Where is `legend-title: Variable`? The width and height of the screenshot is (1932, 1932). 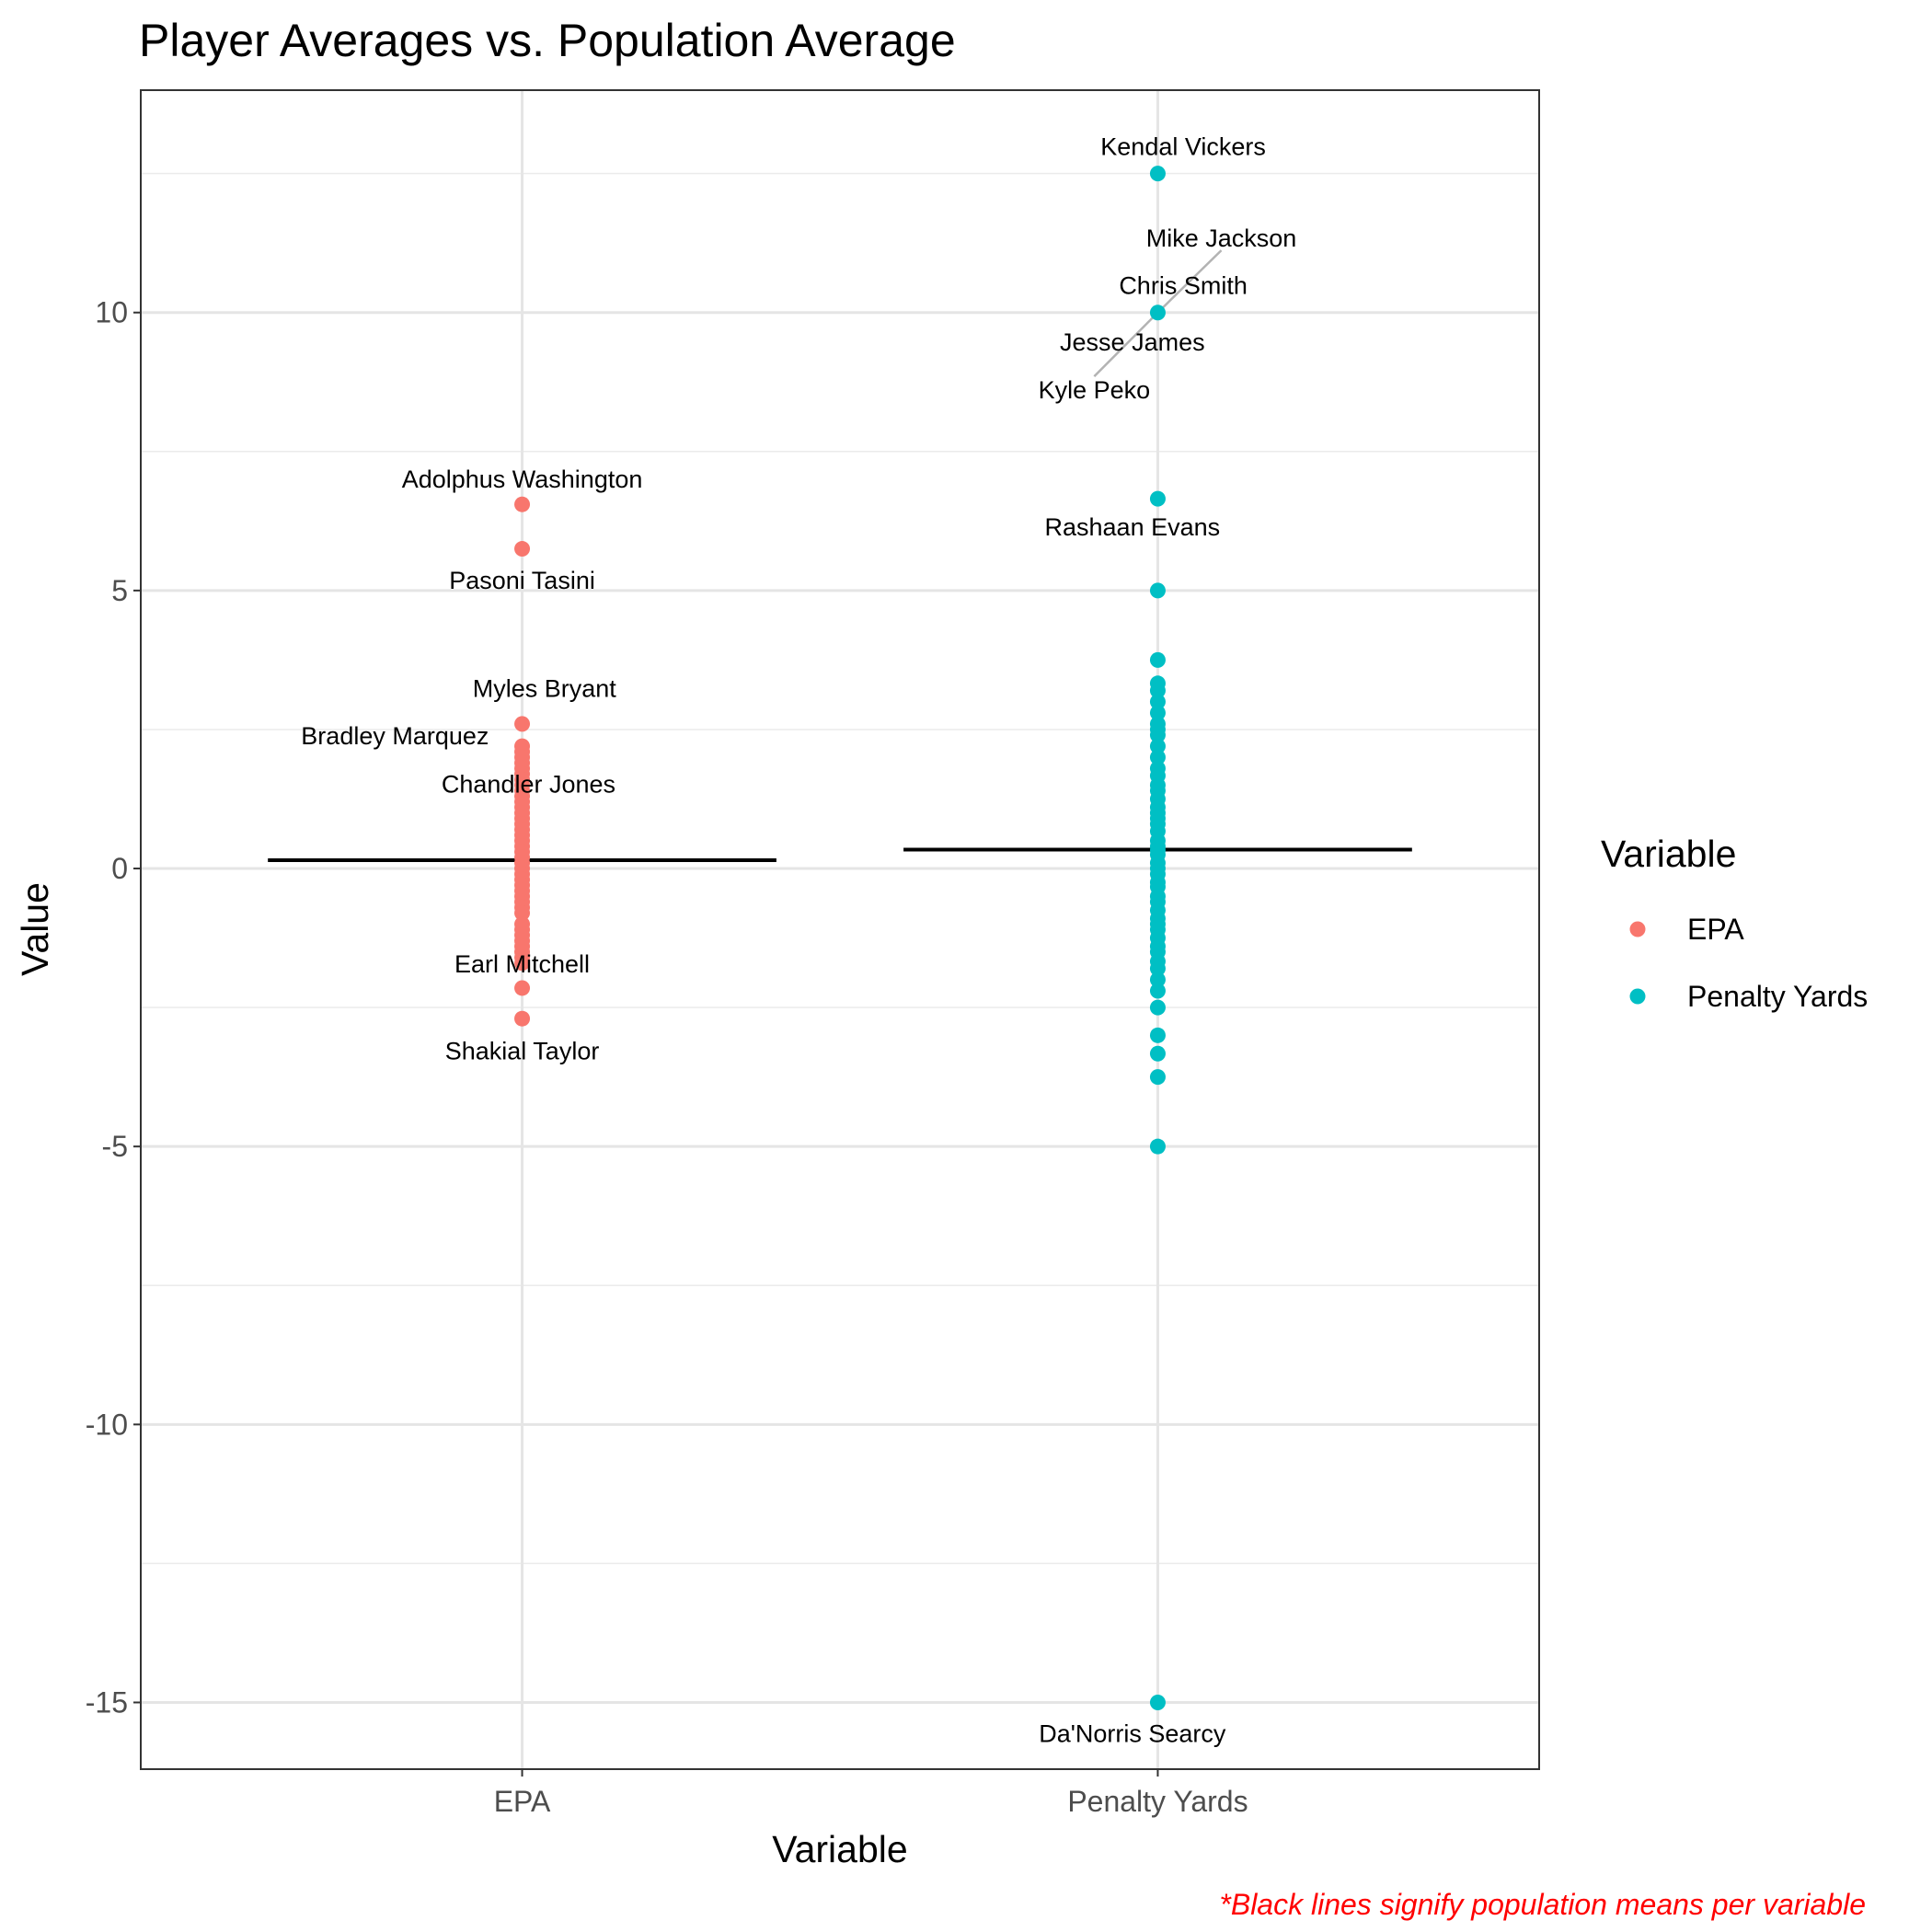
legend-title: Variable is located at coordinates (1668, 854).